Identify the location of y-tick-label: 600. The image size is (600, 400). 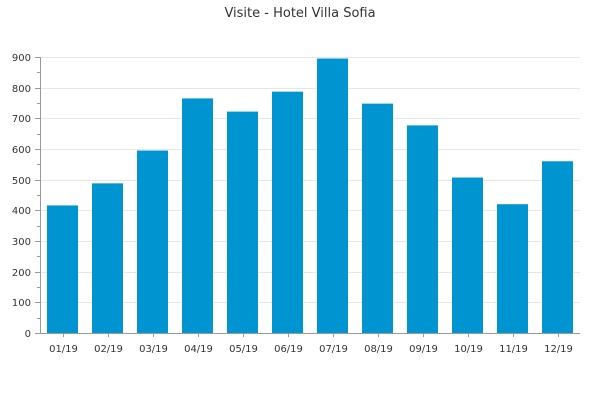
(21, 150).